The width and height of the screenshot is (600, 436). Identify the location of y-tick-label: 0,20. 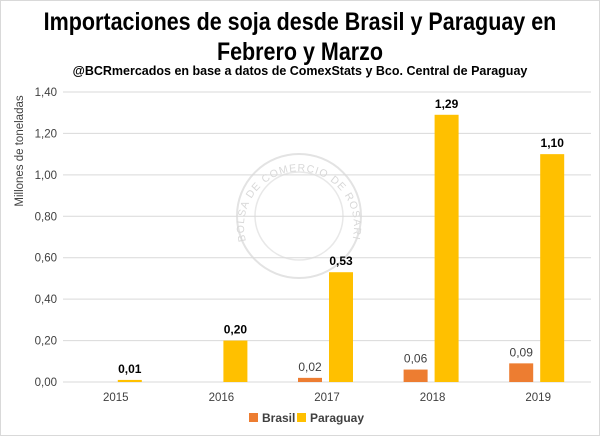
(46, 342).